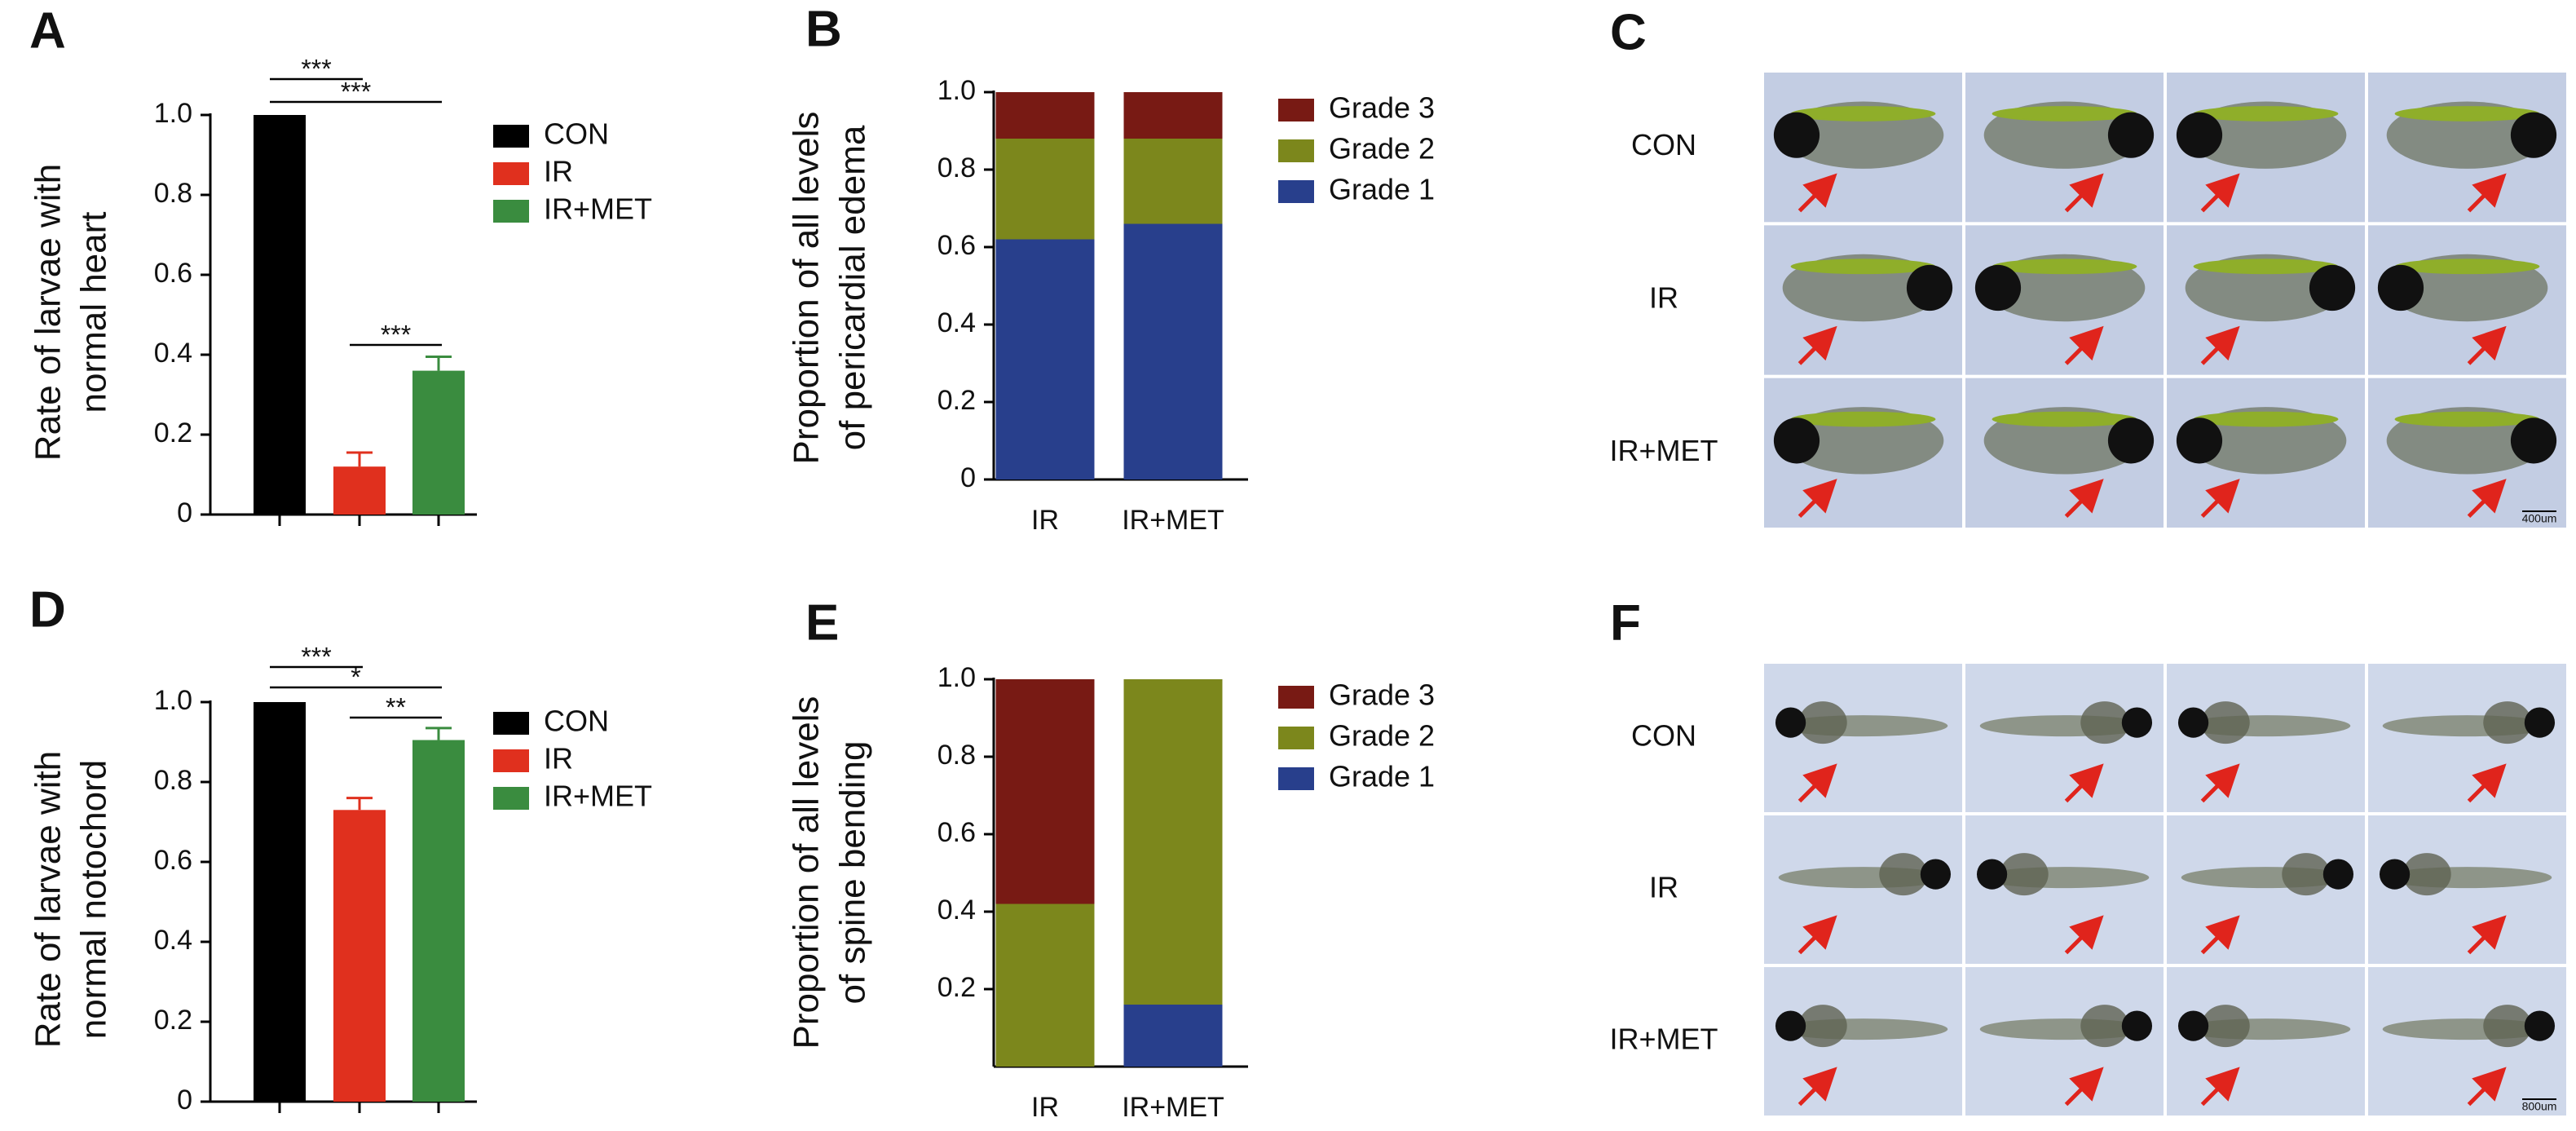 This screenshot has width=2576, height=1131. What do you see at coordinates (1628, 32) in the screenshot?
I see `panel-letter: C` at bounding box center [1628, 32].